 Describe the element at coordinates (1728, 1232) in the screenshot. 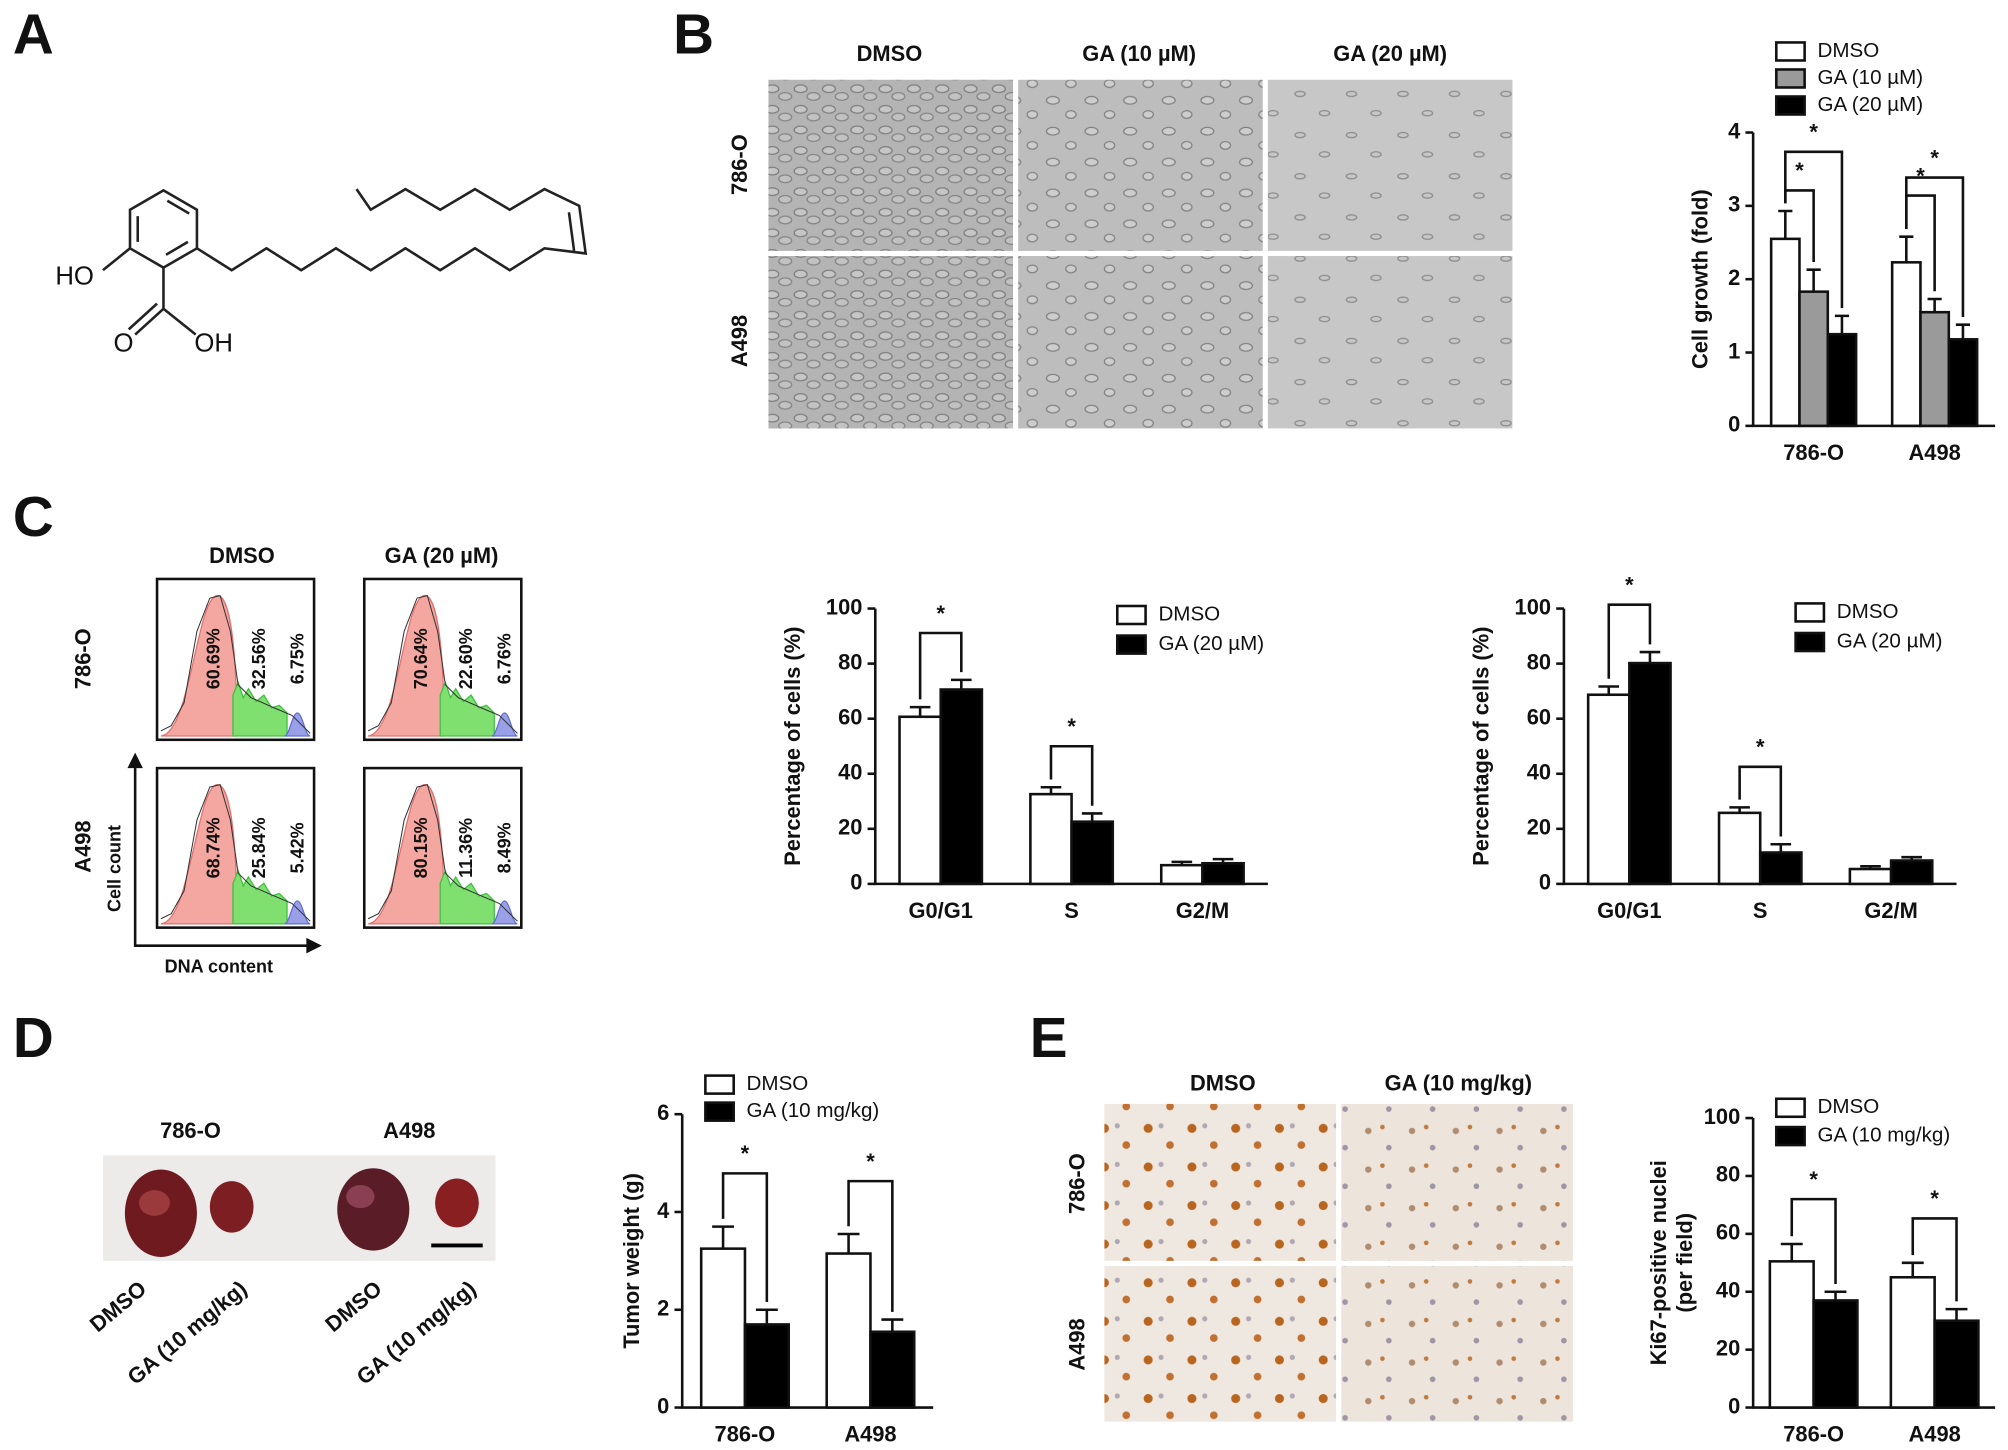

I see `y-tick-label: 60` at that location.